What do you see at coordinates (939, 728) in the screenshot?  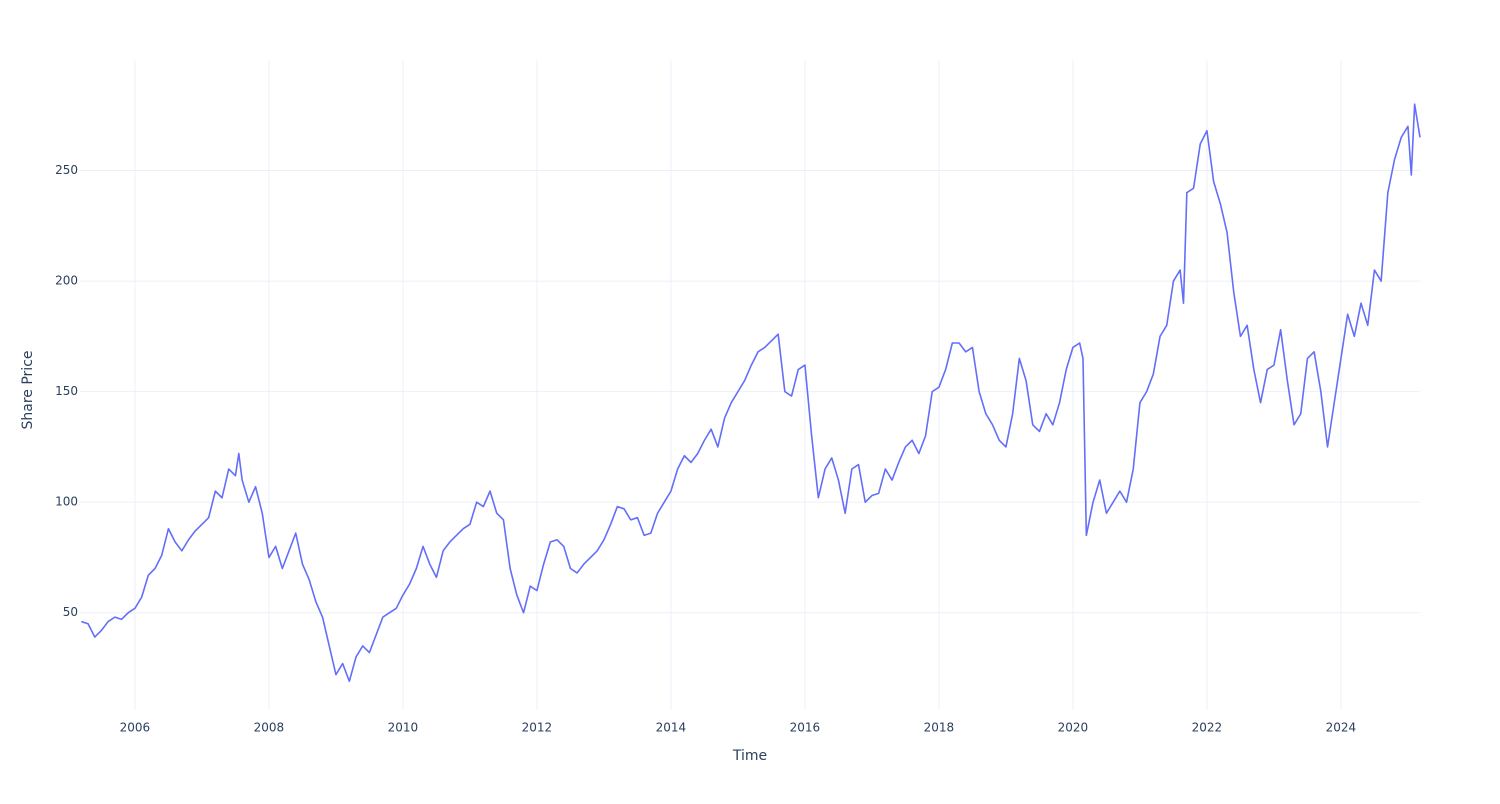 I see `x-tick-label: 2018` at bounding box center [939, 728].